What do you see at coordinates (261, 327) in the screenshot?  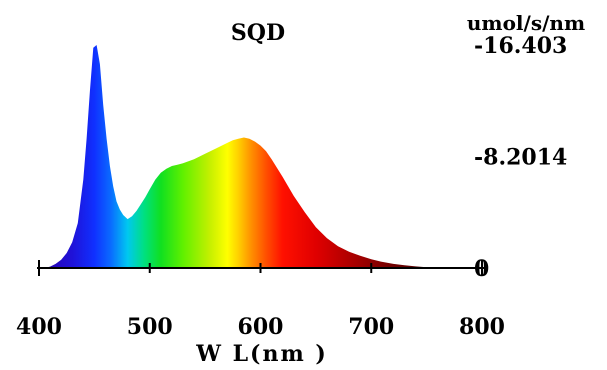 I see `x-tick-label: 600` at bounding box center [261, 327].